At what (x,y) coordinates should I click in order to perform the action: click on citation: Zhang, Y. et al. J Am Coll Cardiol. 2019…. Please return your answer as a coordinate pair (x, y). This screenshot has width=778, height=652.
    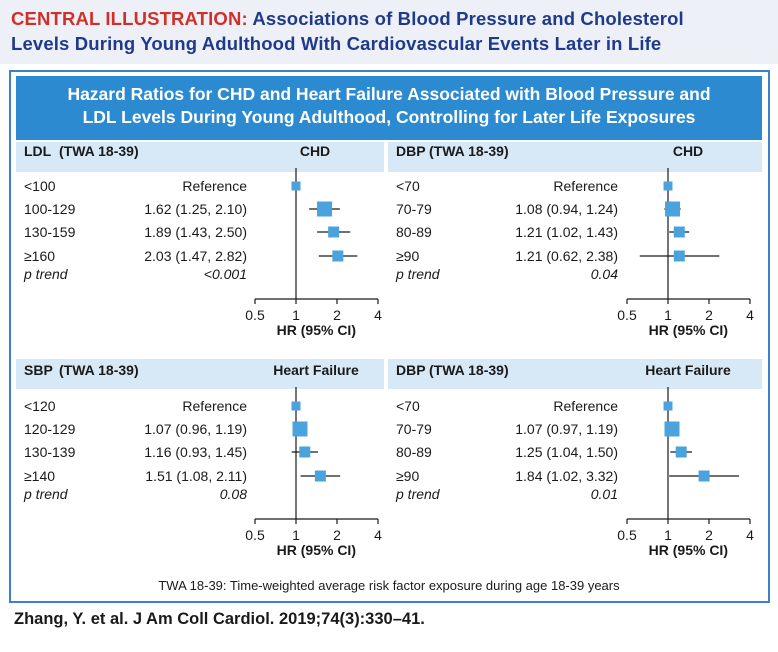
    Looking at the image, I should click on (219, 619).